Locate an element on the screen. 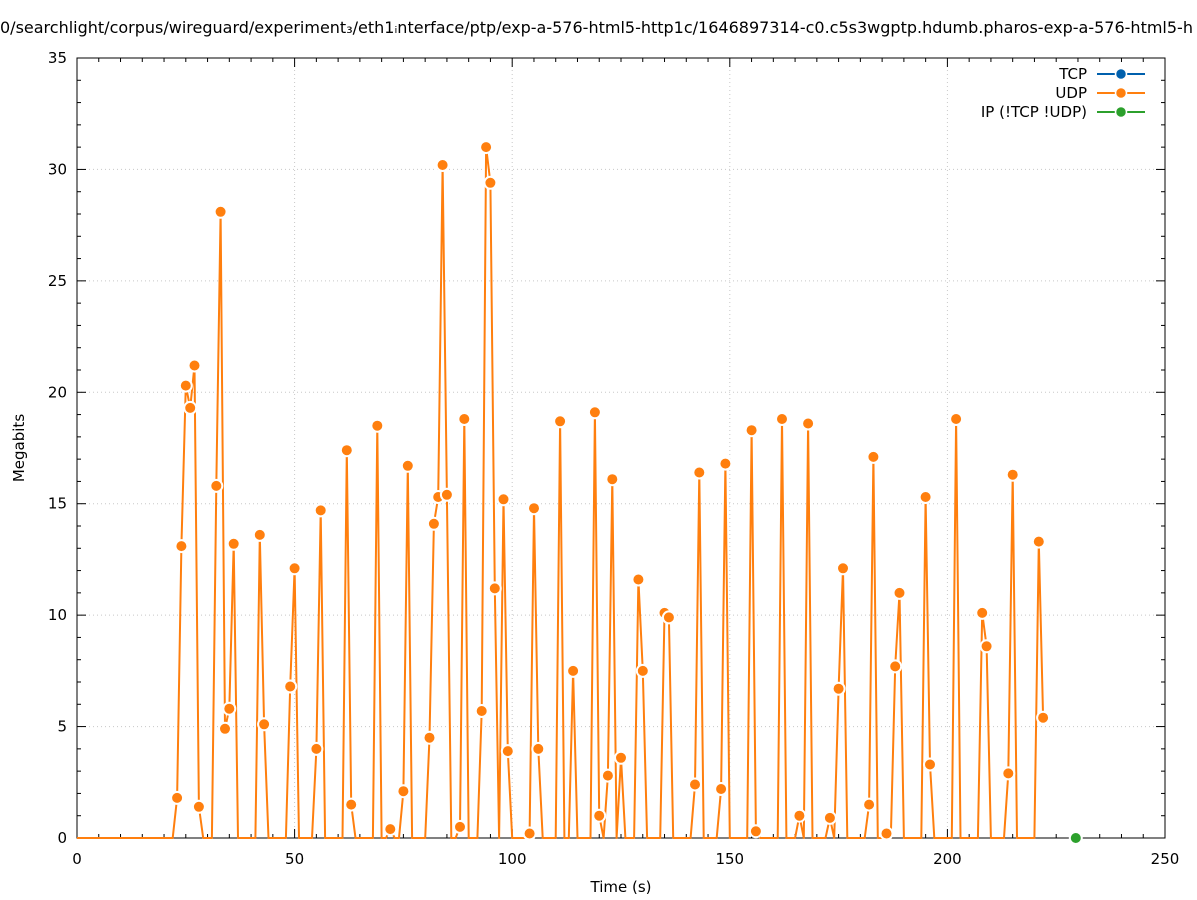  y-tick-label: 10 is located at coordinates (57, 615).